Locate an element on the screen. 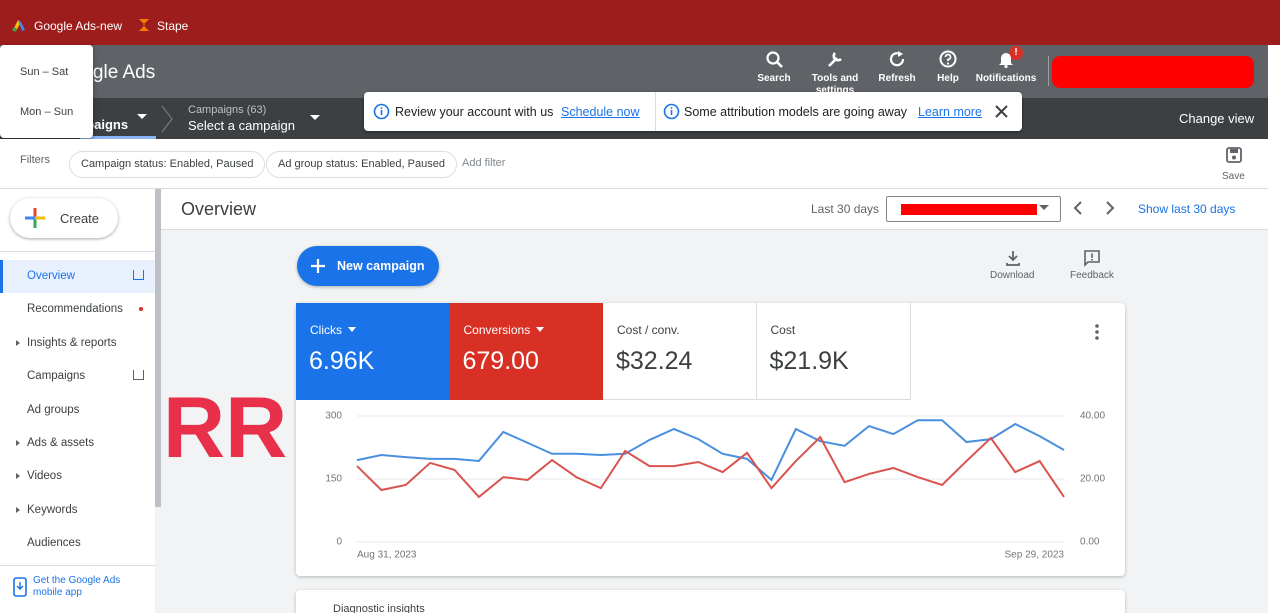  more-menu is located at coordinates (1097, 332).